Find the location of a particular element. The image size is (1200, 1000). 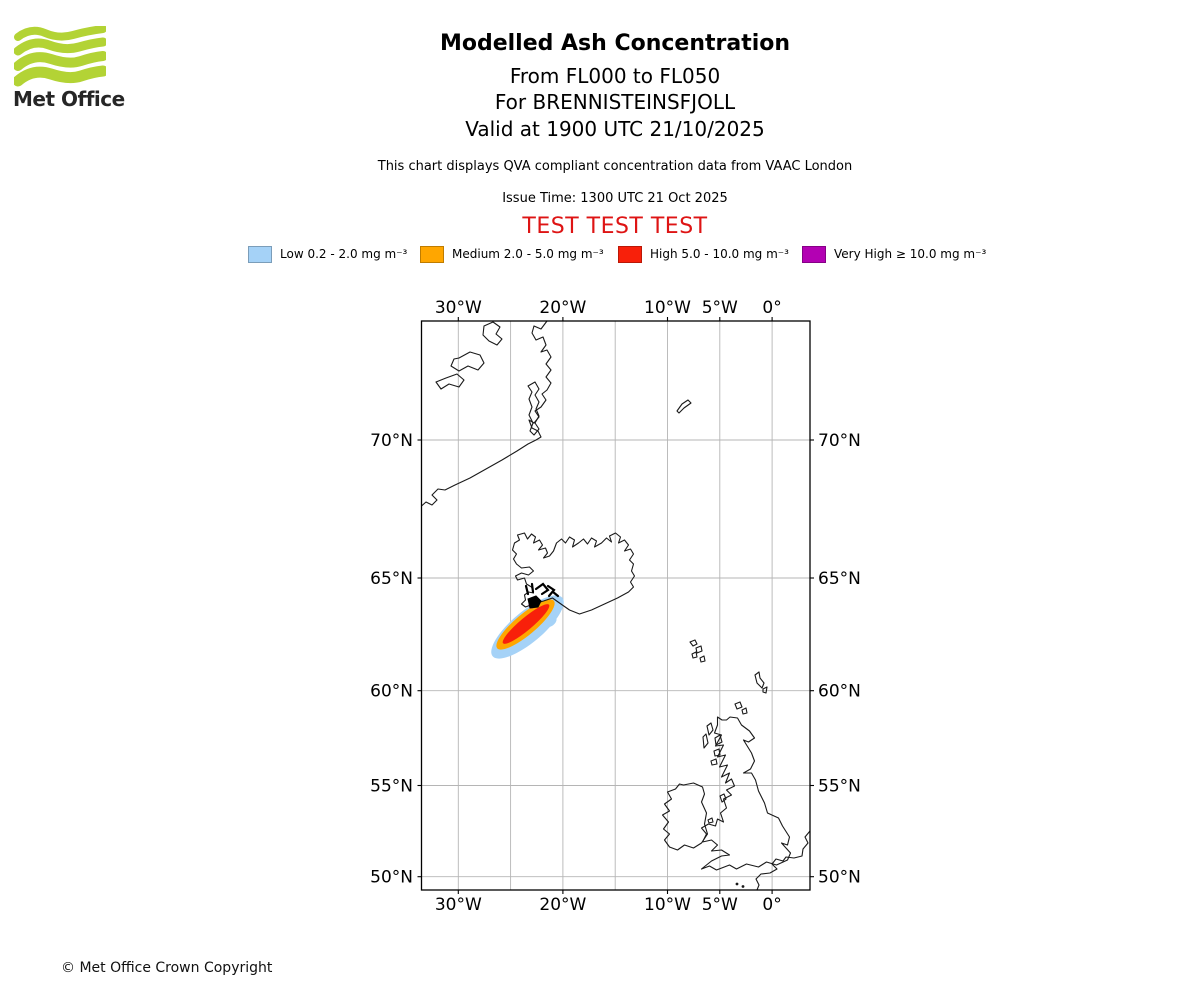

subtitle-volcano: For BRENNISTEINSFJOLL is located at coordinates (615, 102).